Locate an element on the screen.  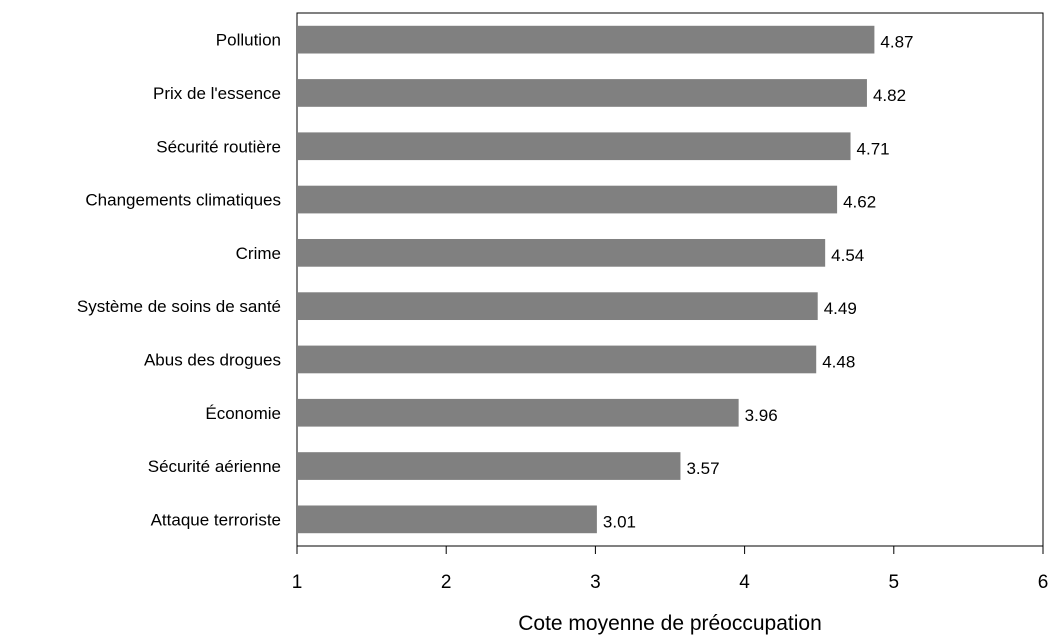
value-label: 4.49 is located at coordinates (840, 308).